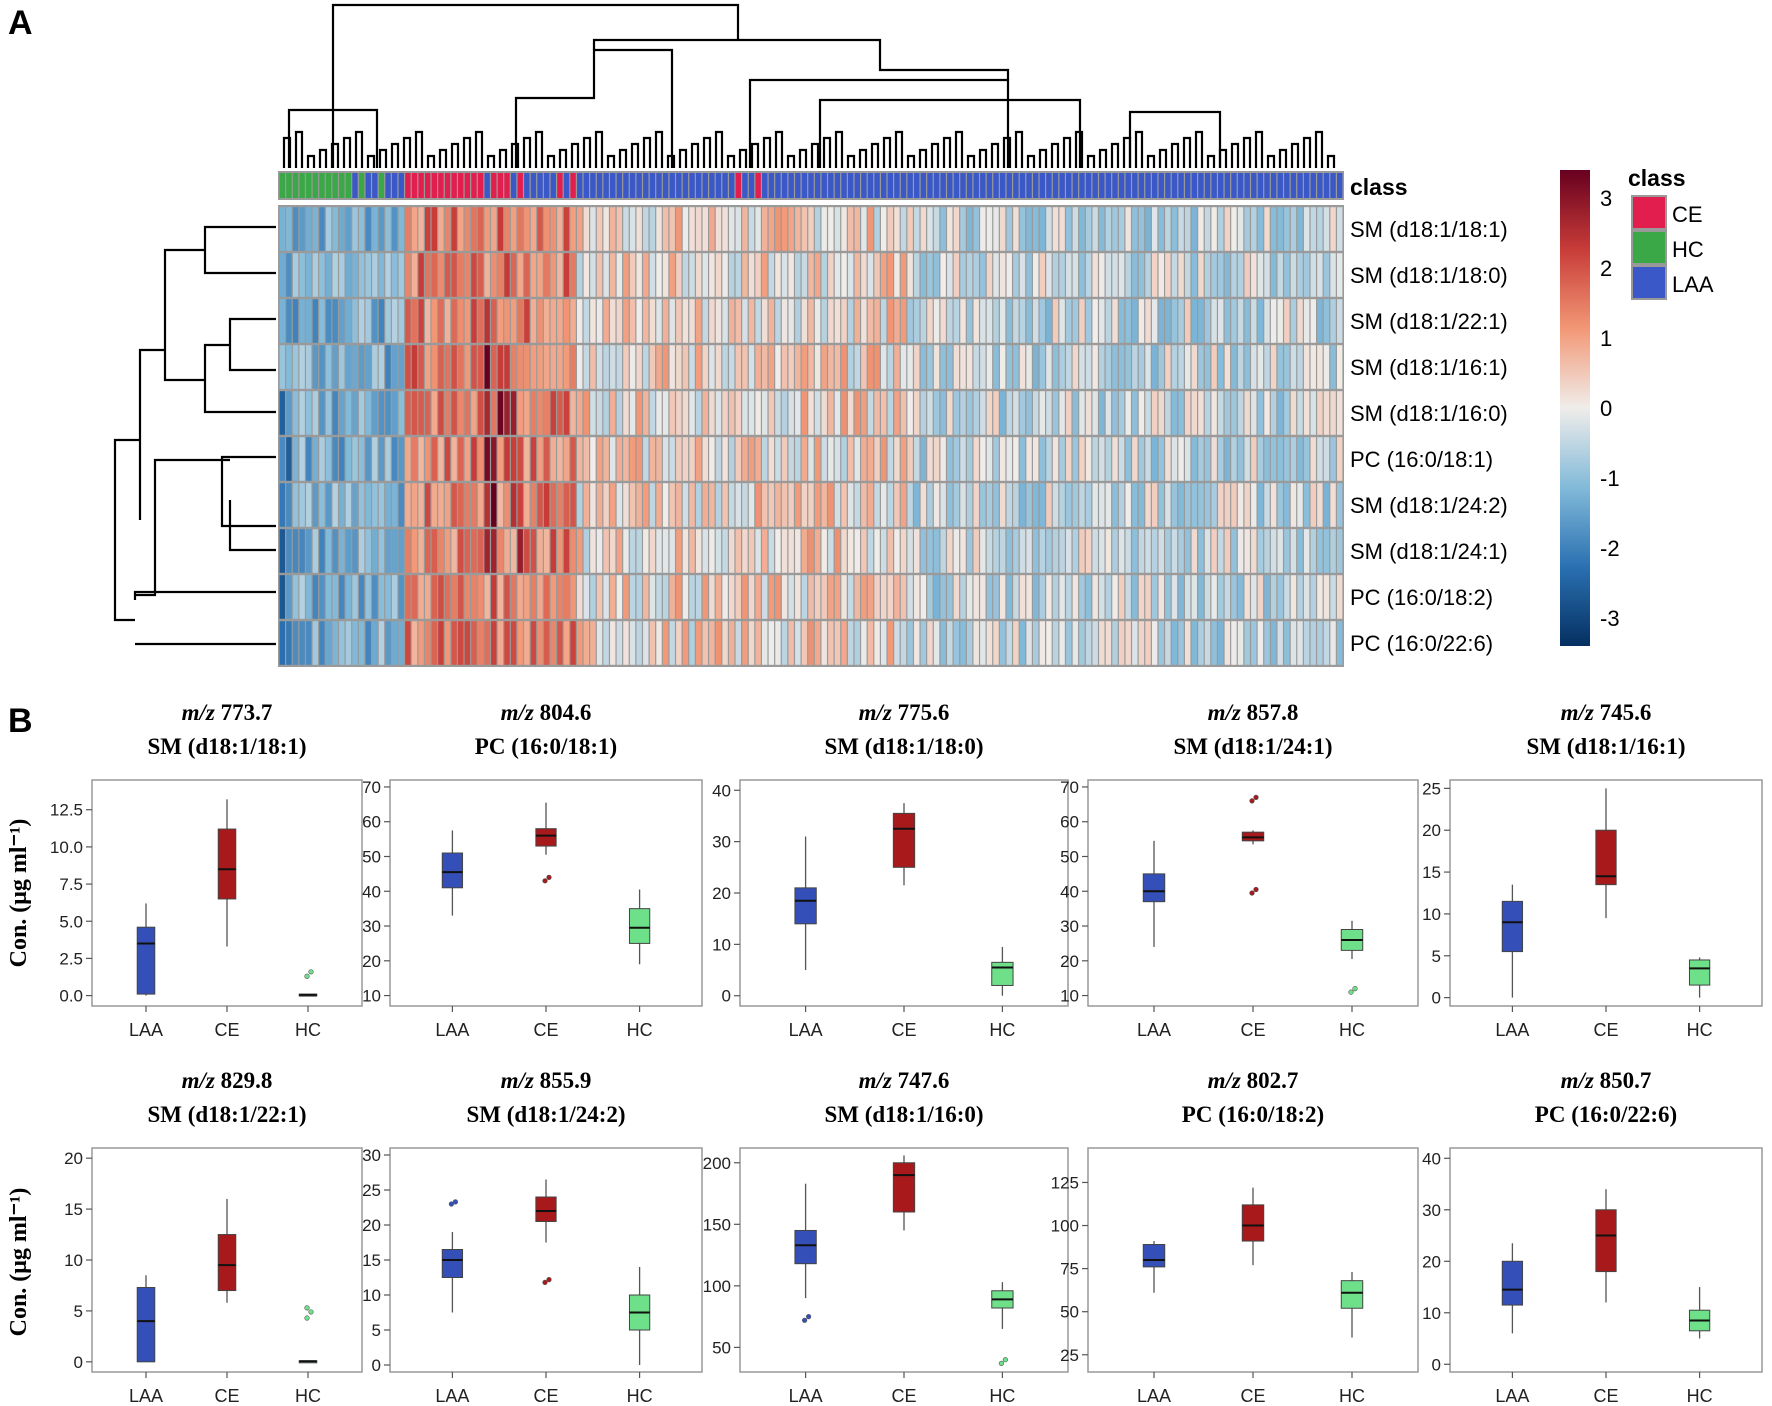 The width and height of the screenshot is (1772, 1406). Describe the element at coordinates (1606, 712) in the screenshot. I see `subplot-mz-title: m/z 745.6` at that location.